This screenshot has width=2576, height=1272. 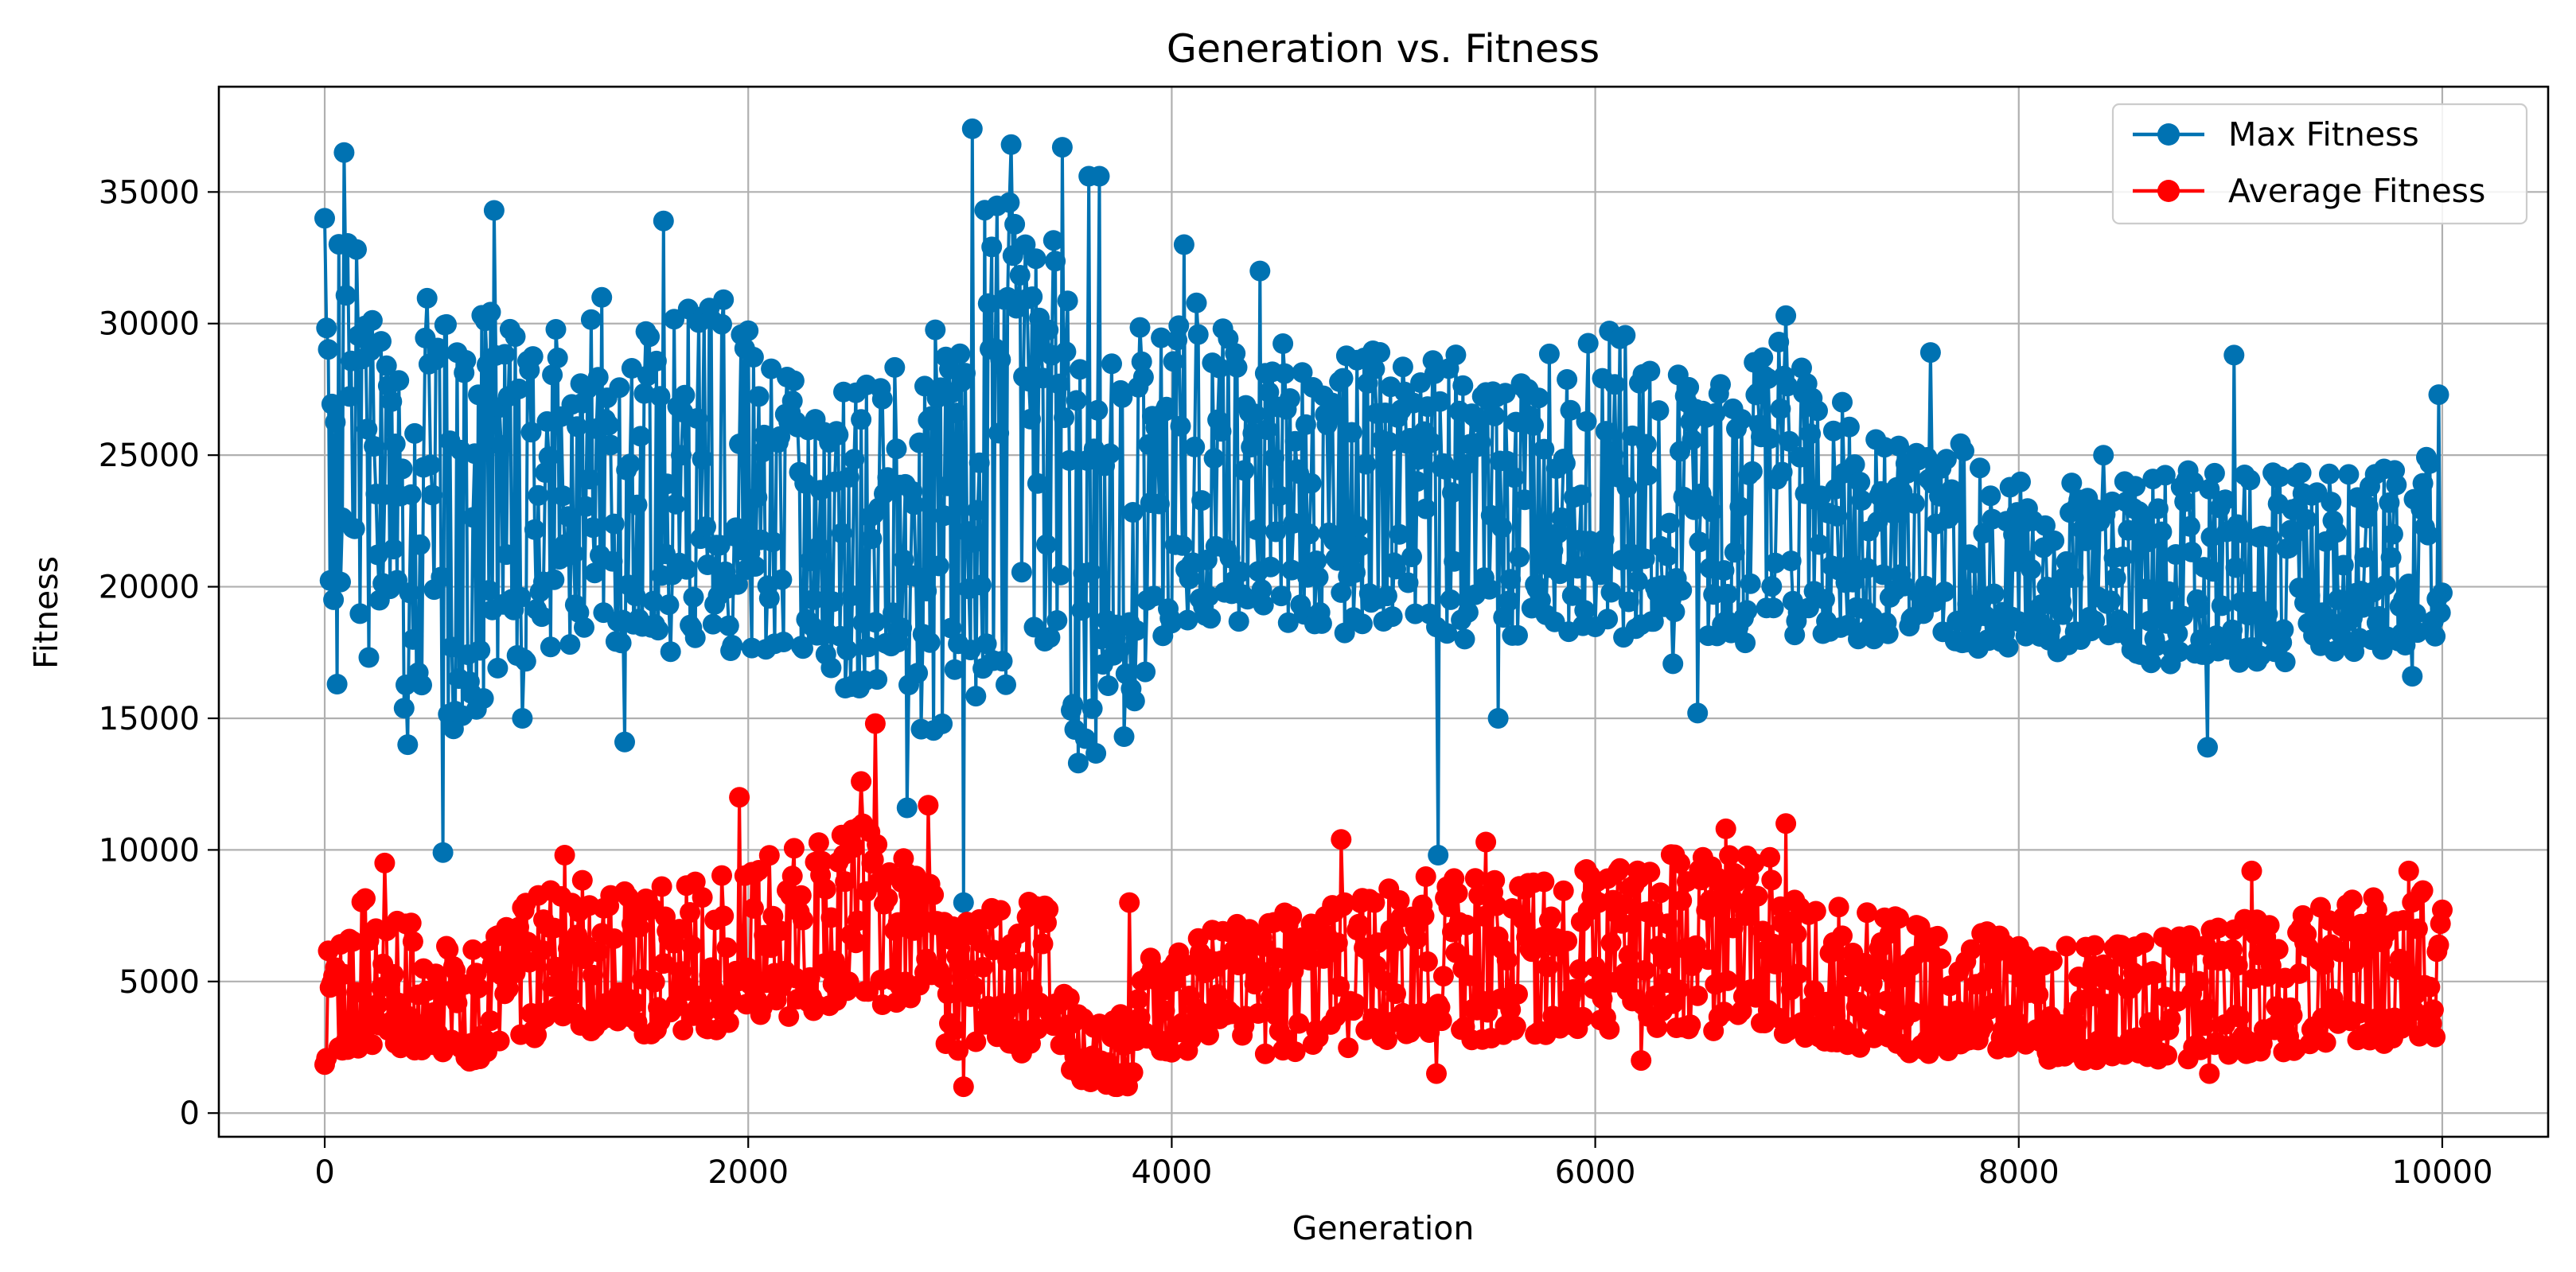 I want to click on legend-label-max-fitness: Max Fitness, so click(x=2323, y=134).